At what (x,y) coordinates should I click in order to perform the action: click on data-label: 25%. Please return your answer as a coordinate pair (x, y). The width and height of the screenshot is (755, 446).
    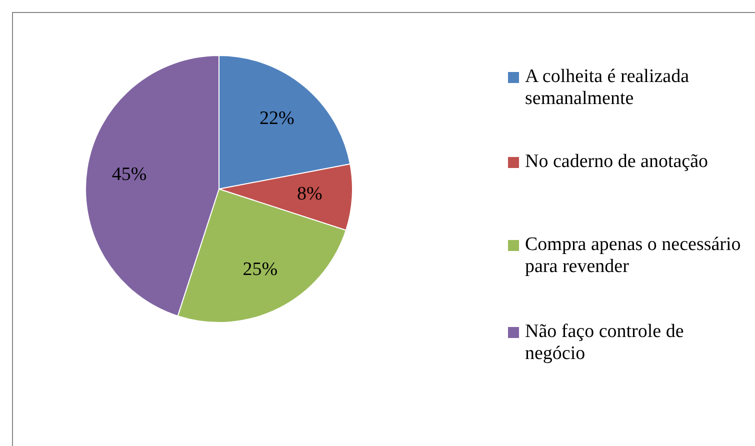
    Looking at the image, I should click on (260, 269).